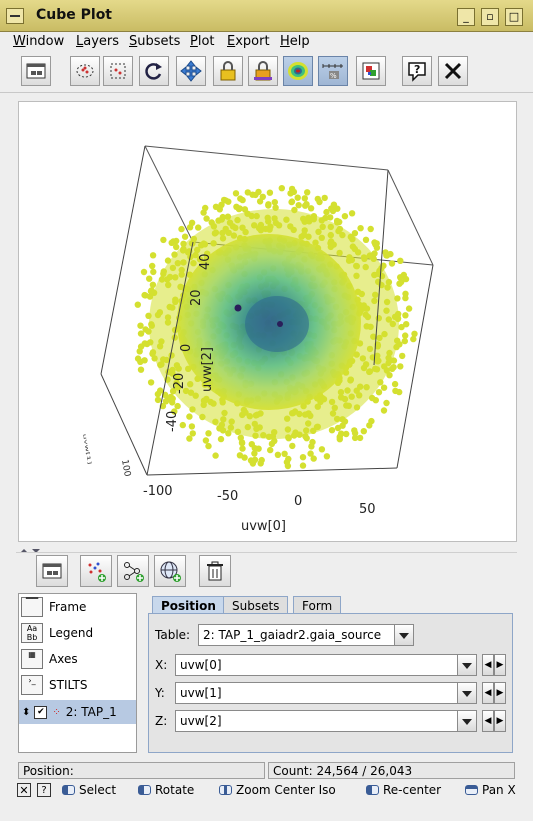 This screenshot has width=533, height=821. Describe the element at coordinates (26, 712) in the screenshot. I see `drag-handle-icon: ⬍` at that location.